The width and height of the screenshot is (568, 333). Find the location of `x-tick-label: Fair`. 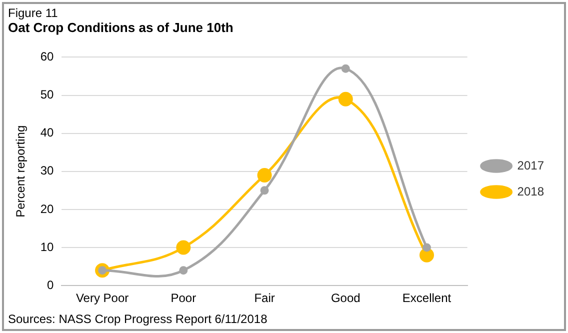

x-tick-label: Fair is located at coordinates (264, 298).